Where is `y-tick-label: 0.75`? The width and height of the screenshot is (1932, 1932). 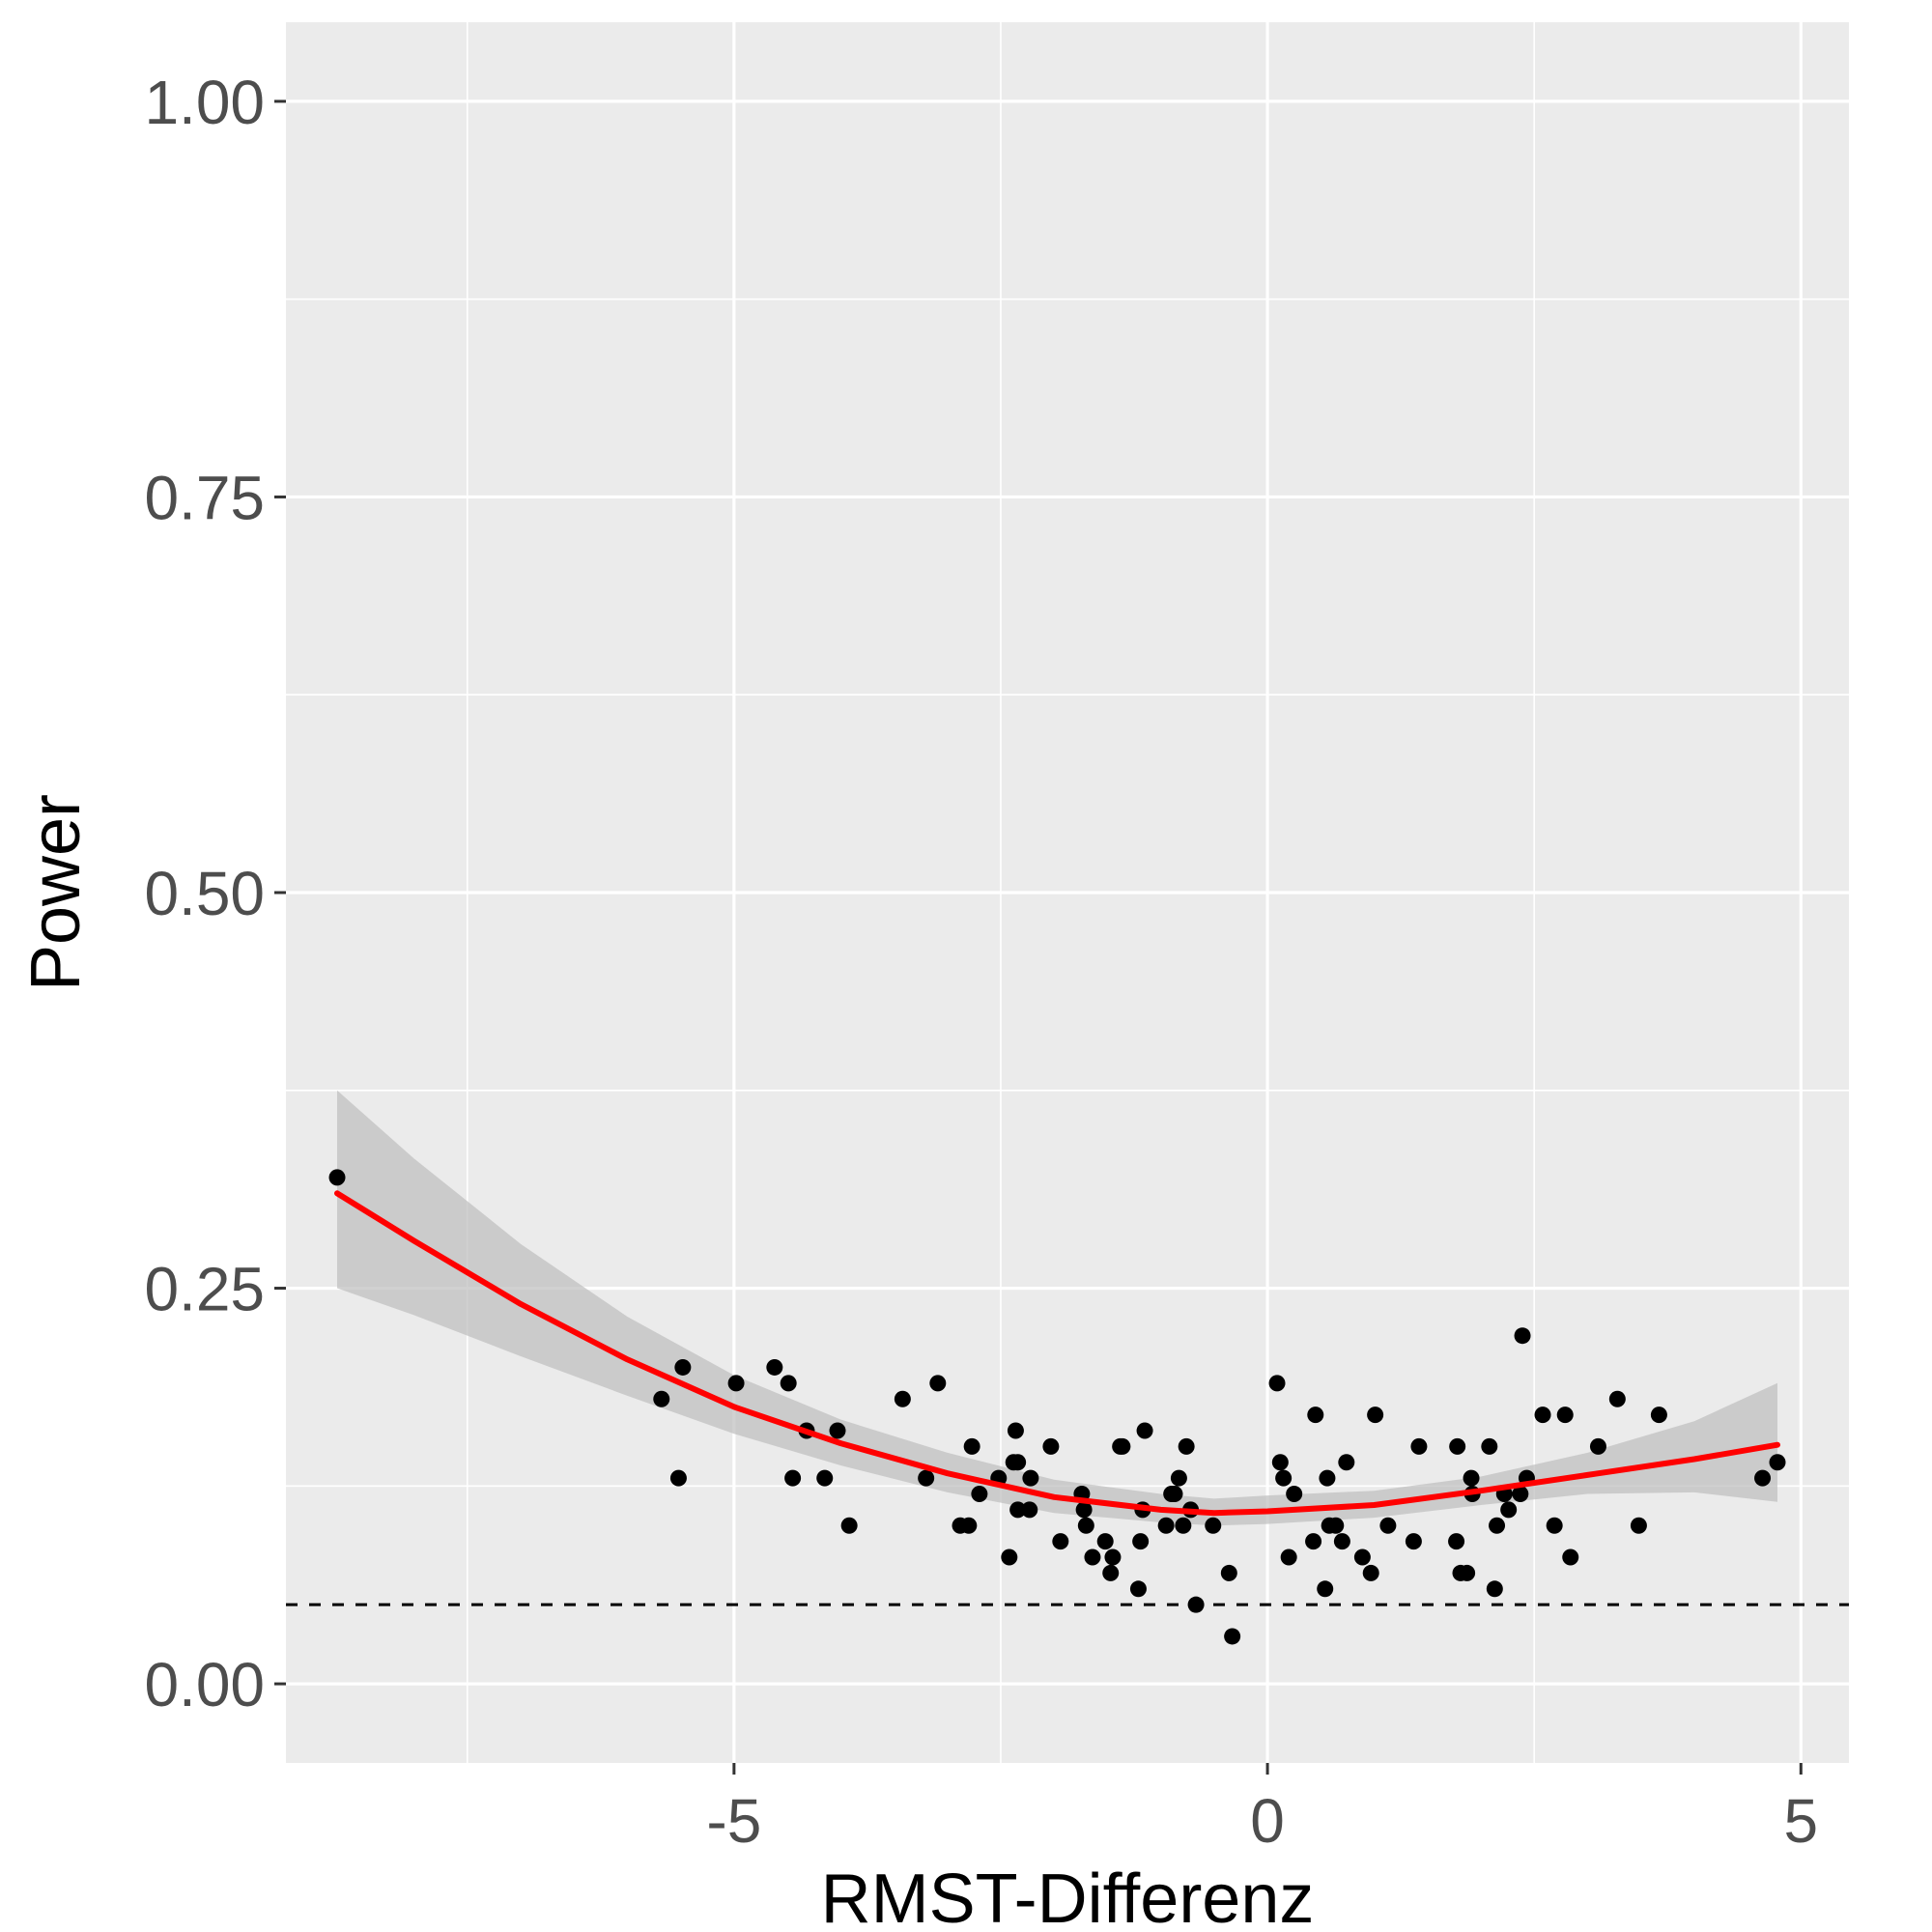 y-tick-label: 0.75 is located at coordinates (204, 497).